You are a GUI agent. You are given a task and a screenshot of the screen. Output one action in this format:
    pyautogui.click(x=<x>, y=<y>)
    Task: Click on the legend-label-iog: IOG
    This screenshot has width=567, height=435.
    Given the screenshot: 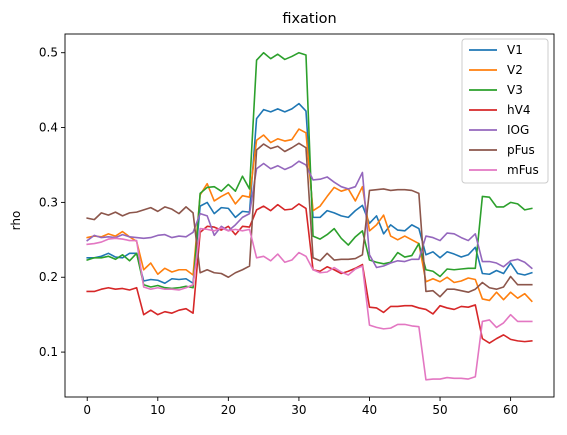 What is the action you would take?
    pyautogui.click(x=518, y=130)
    